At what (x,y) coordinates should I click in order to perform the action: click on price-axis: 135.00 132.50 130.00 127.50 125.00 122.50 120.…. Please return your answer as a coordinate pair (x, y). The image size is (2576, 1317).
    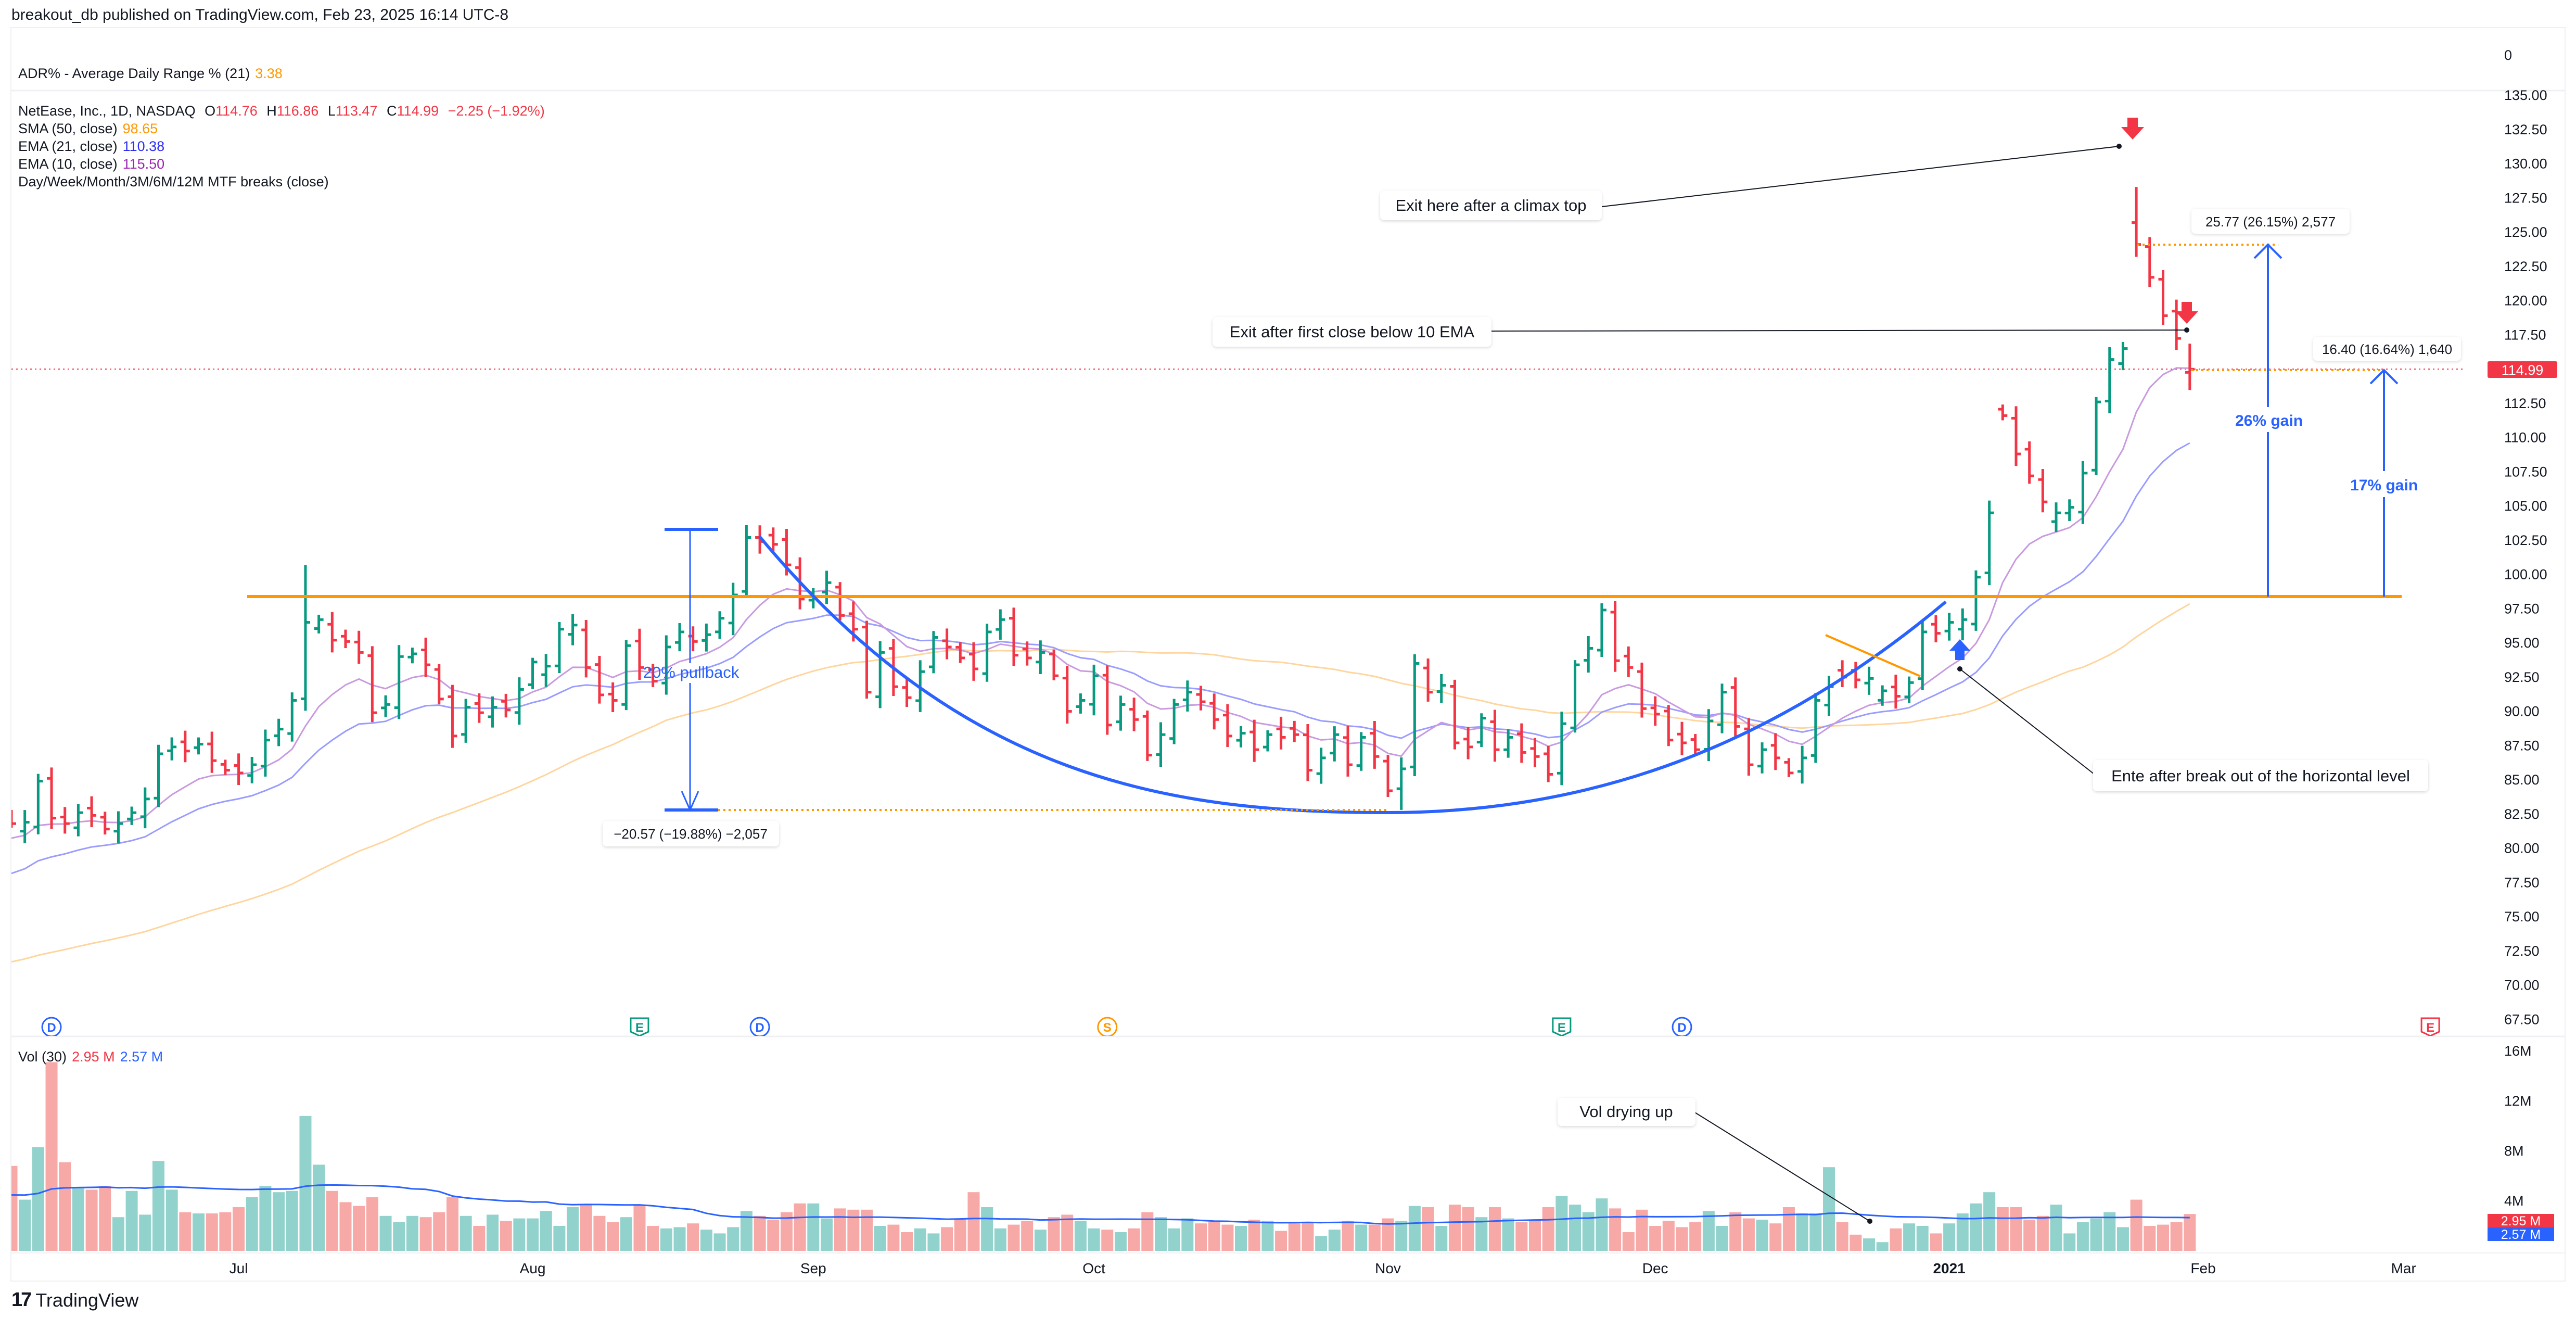
    Looking at the image, I should click on (2525, 557).